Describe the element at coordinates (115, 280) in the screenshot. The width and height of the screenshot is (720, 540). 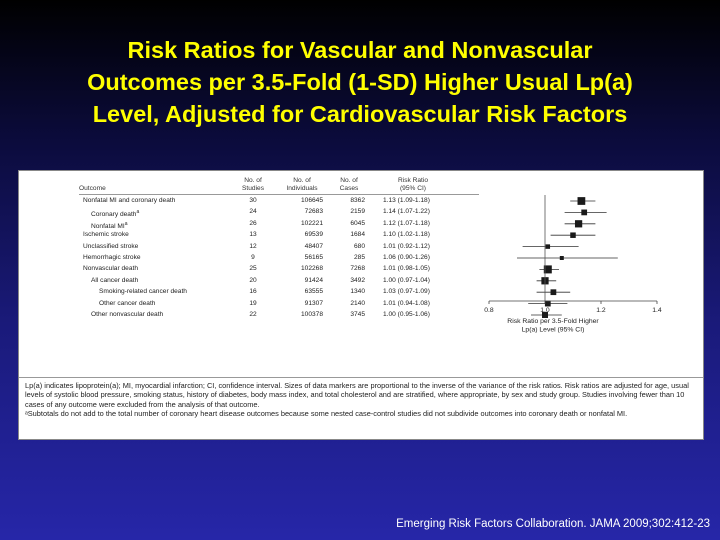
I see `outcome-label: All cancer death` at that location.